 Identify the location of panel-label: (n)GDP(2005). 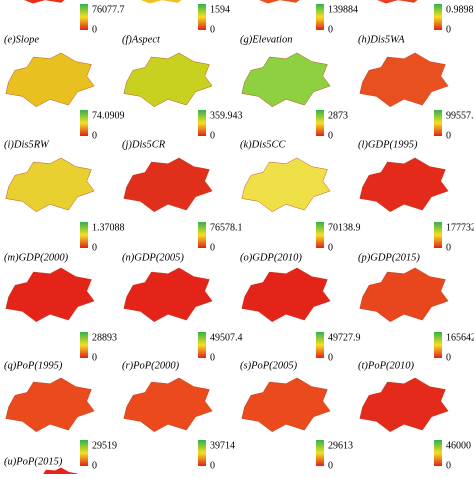
(153, 257).